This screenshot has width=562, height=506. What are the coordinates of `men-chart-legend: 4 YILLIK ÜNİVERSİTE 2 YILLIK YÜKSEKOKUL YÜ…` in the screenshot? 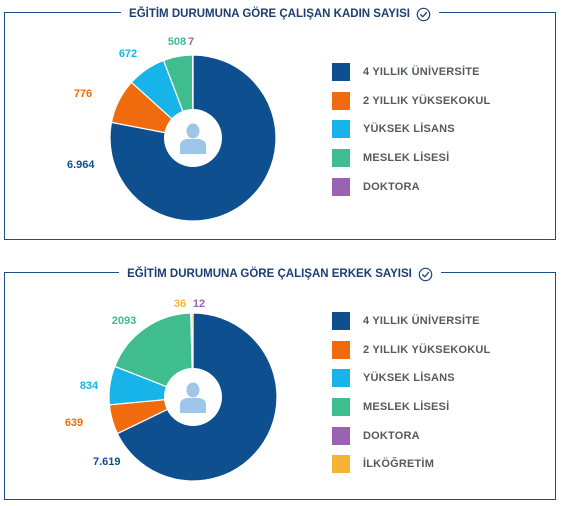 It's located at (411, 393).